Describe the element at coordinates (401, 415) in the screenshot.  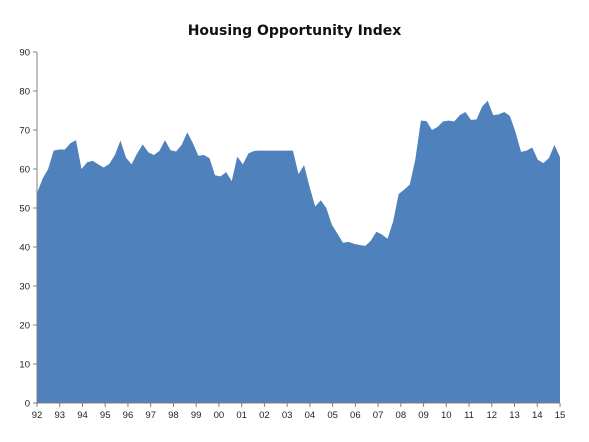
I see `x-tick-label: 08` at that location.